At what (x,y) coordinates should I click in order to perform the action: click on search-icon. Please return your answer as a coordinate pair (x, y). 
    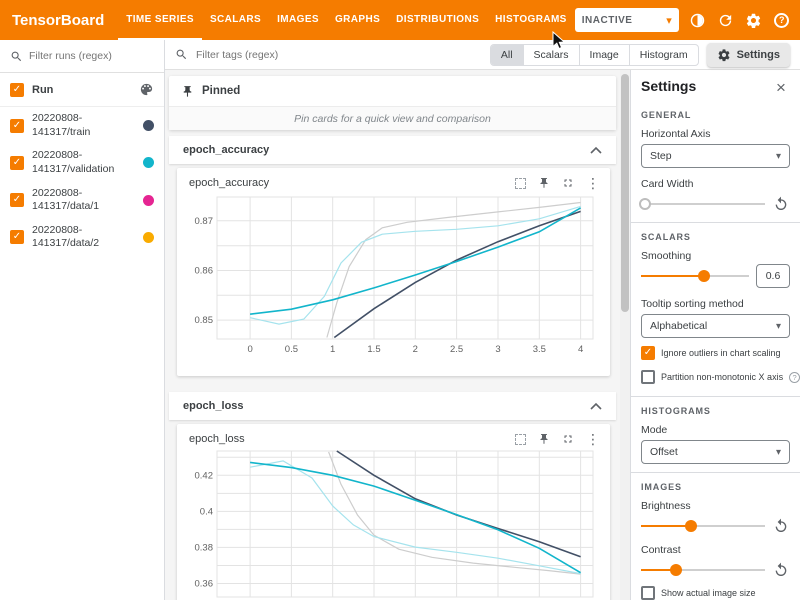
    Looking at the image, I should click on (16, 56).